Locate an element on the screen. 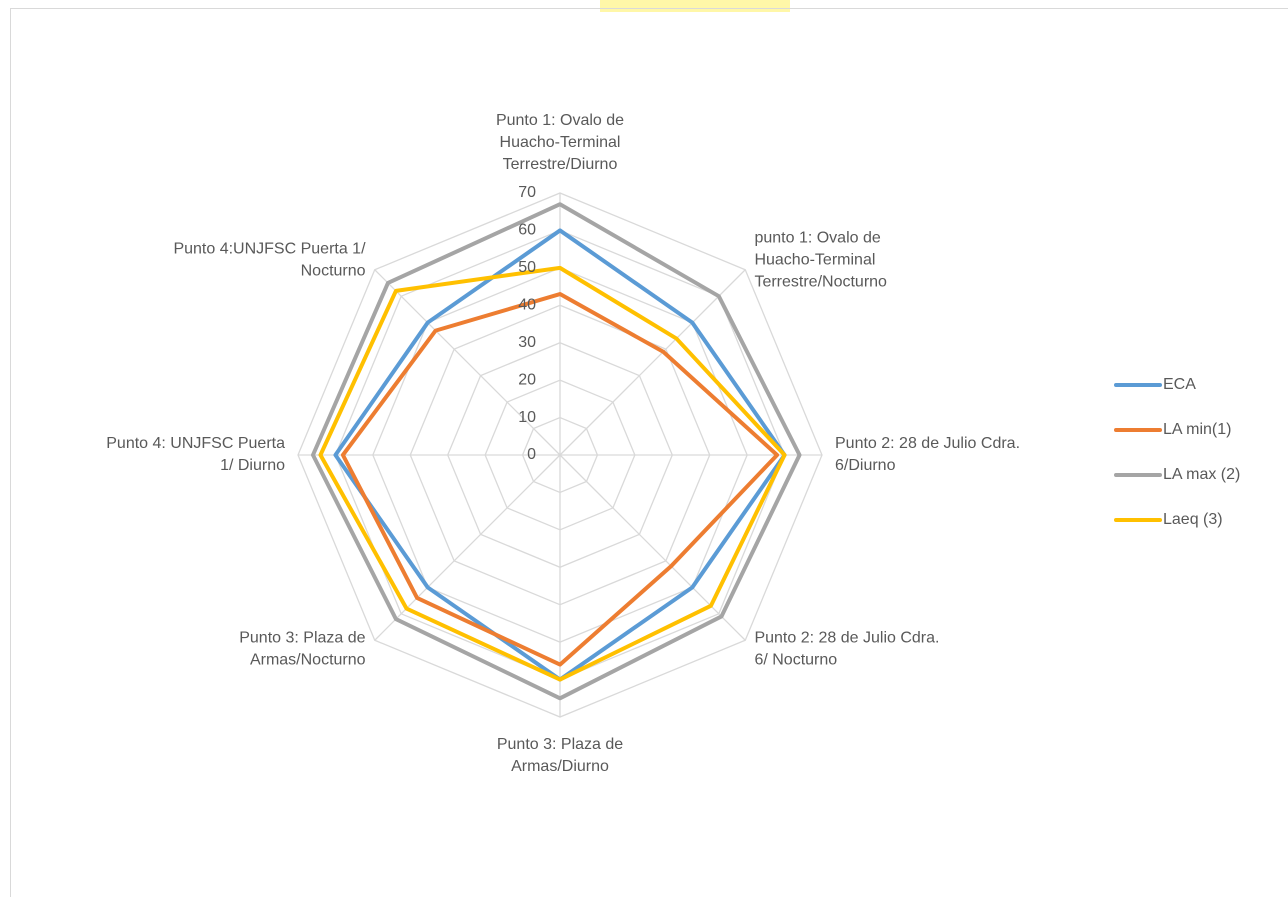 This screenshot has width=1288, height=897. category-label: Punto 3: Plaza de Armas/Nocturno is located at coordinates (302, 649).